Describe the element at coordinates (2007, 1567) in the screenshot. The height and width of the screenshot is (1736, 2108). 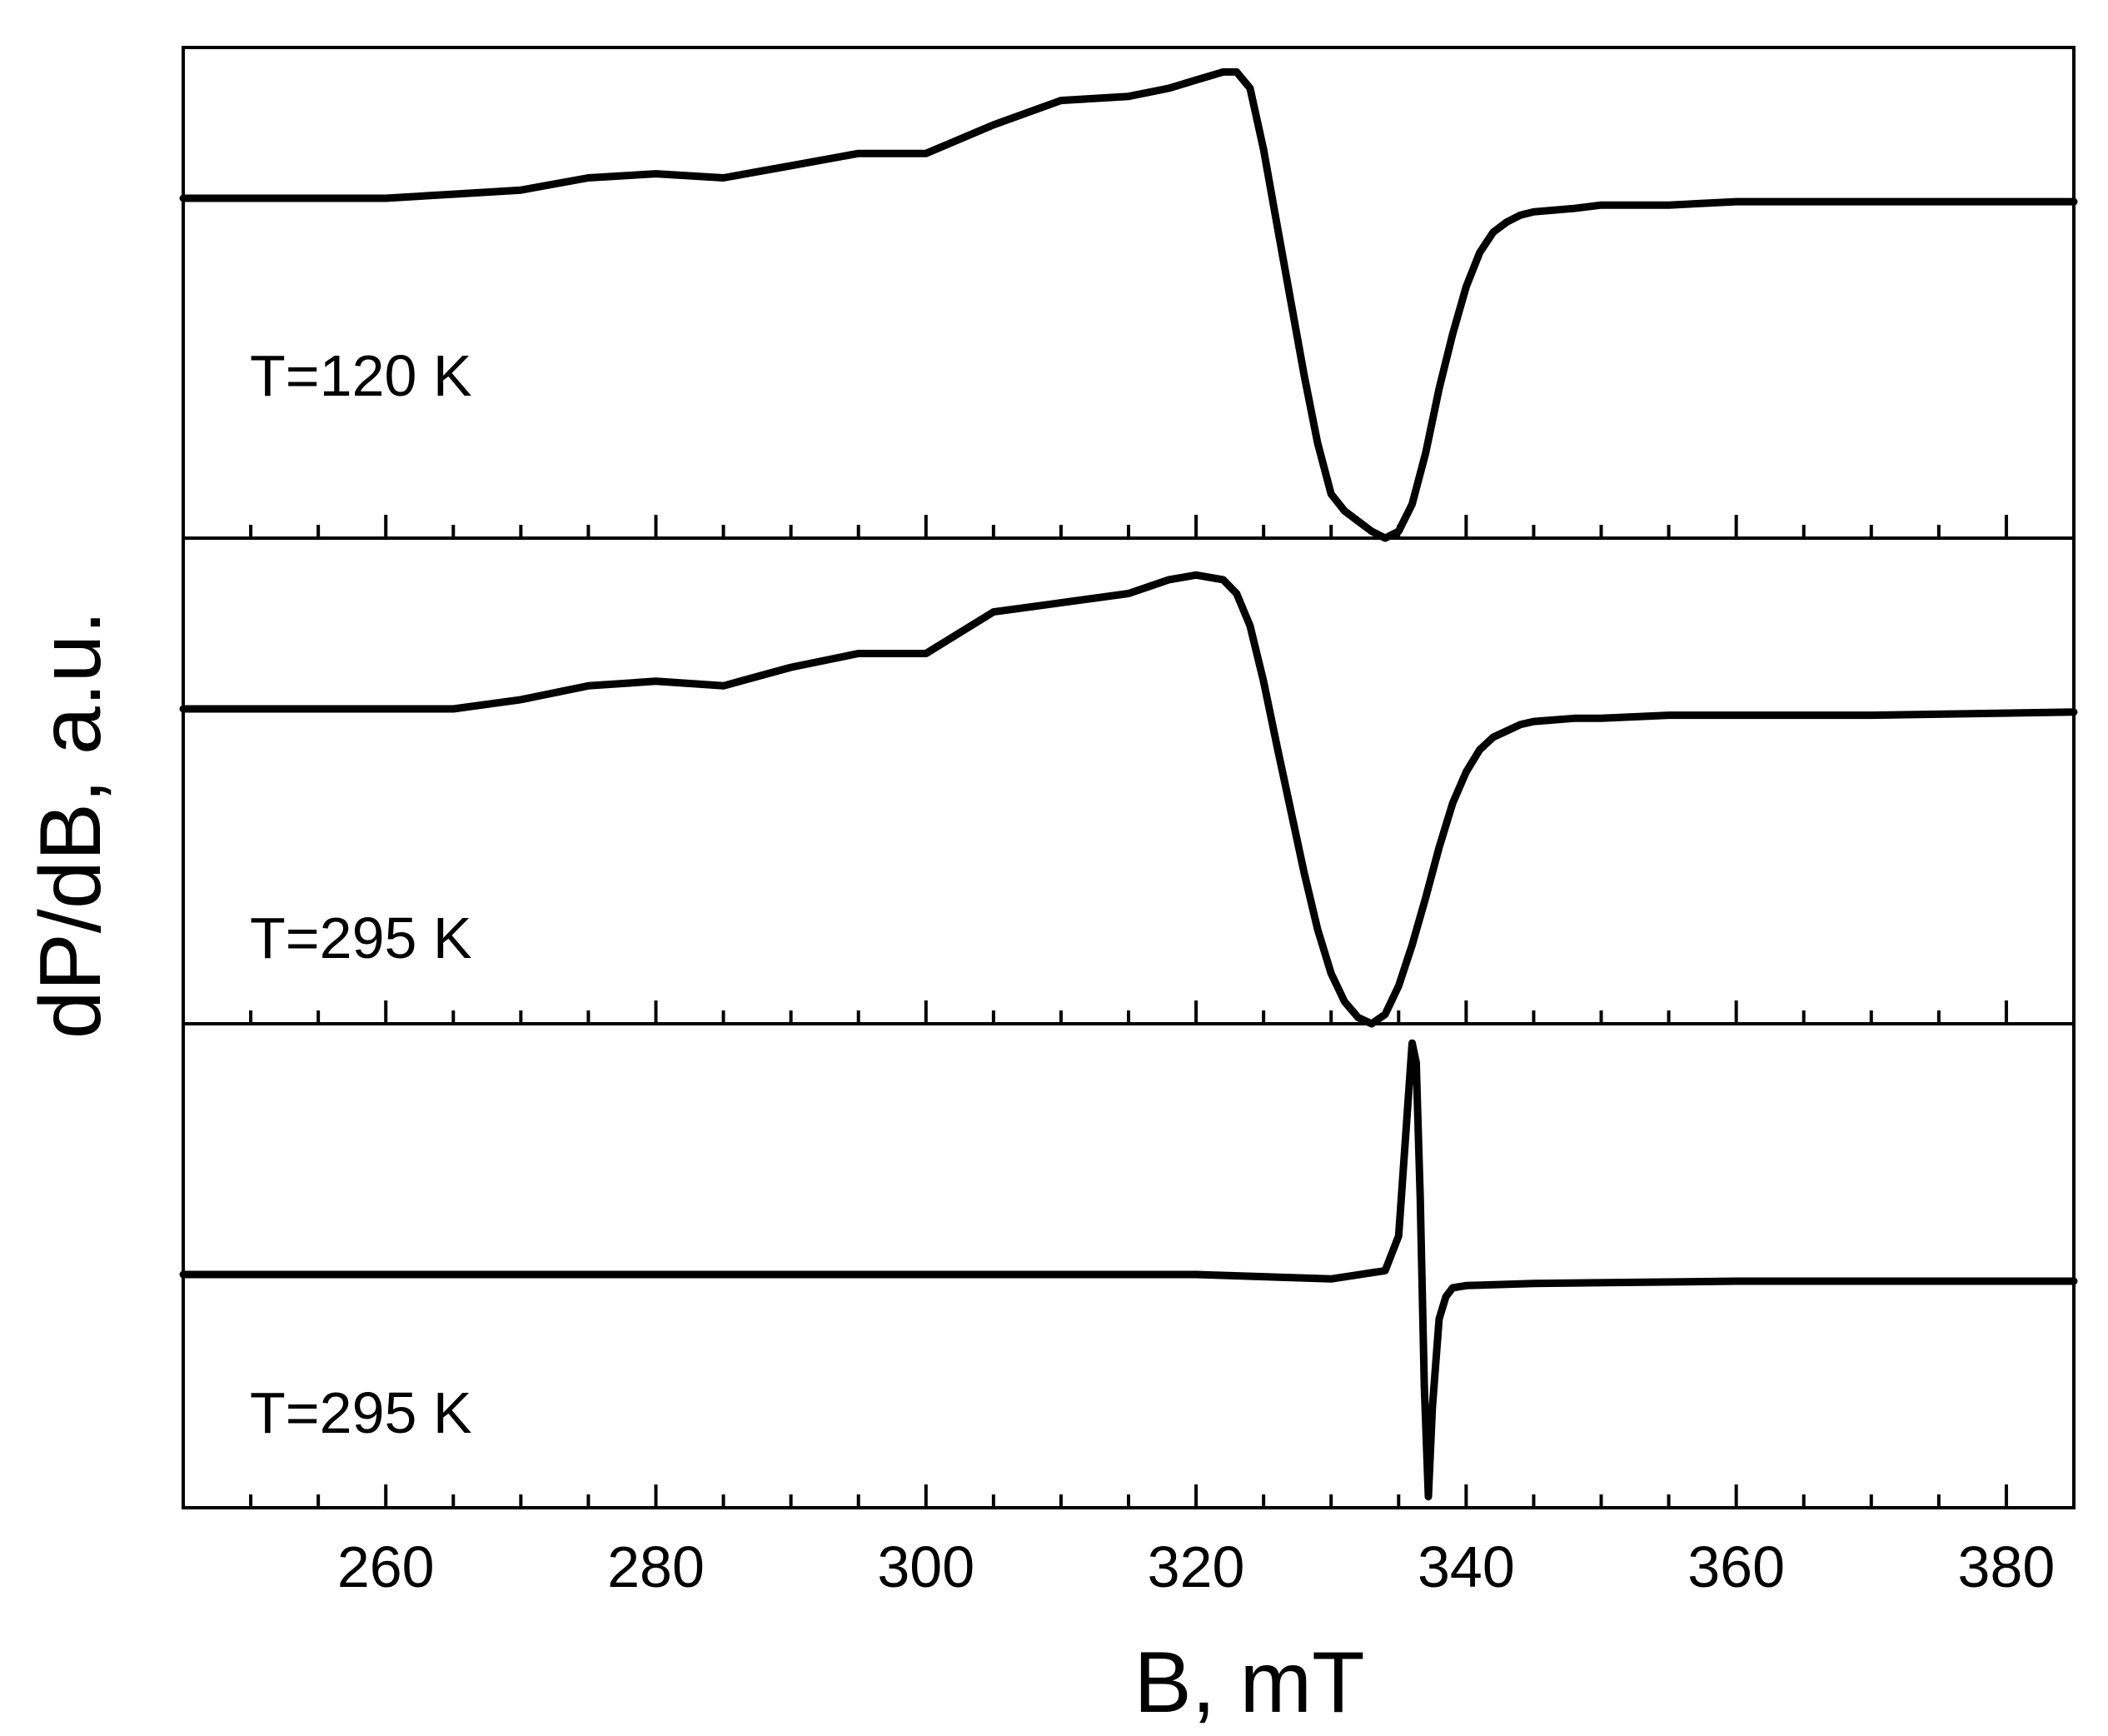
I see `x-tick-label: 380` at that location.